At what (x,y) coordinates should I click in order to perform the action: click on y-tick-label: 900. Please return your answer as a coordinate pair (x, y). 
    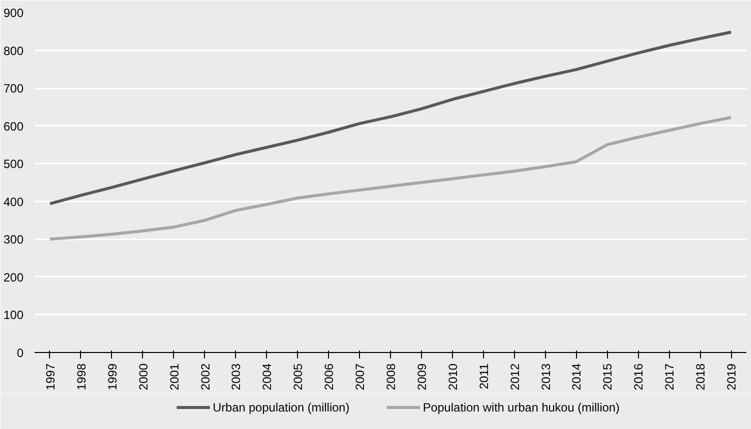
    Looking at the image, I should click on (13, 13).